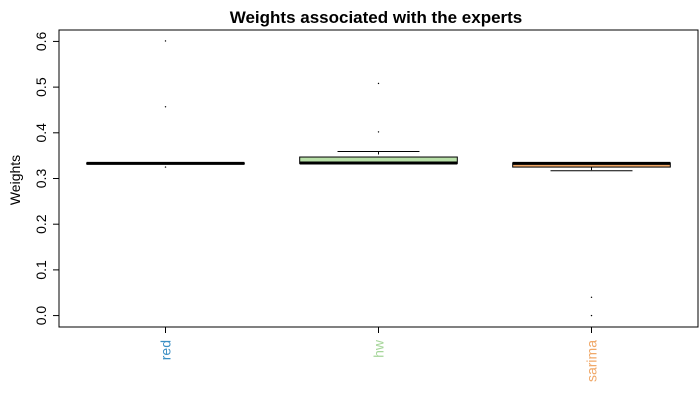 The width and height of the screenshot is (700, 400). What do you see at coordinates (41, 270) in the screenshot?
I see `y-tick-label: 0.1` at bounding box center [41, 270].